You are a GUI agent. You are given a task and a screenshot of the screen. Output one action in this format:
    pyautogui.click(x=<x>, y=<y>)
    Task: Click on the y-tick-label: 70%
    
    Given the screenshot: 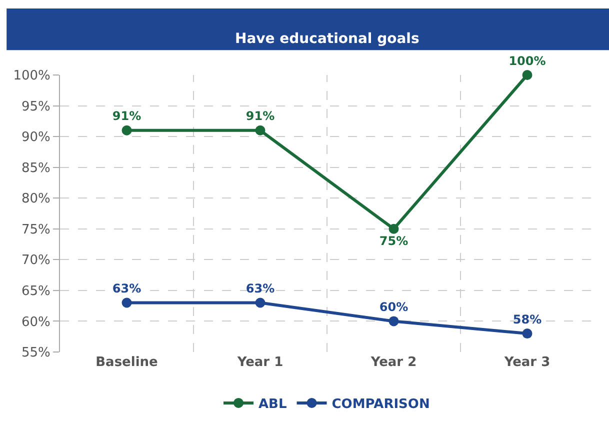 What is the action you would take?
    pyautogui.click(x=35, y=260)
    